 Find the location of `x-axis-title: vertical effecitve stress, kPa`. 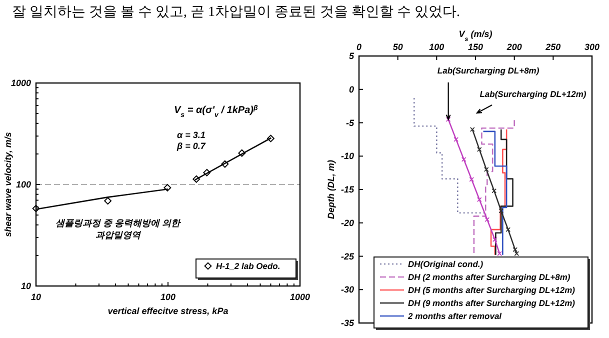

x-axis-title: vertical effecitve stress, kPa is located at coordinates (168, 311).